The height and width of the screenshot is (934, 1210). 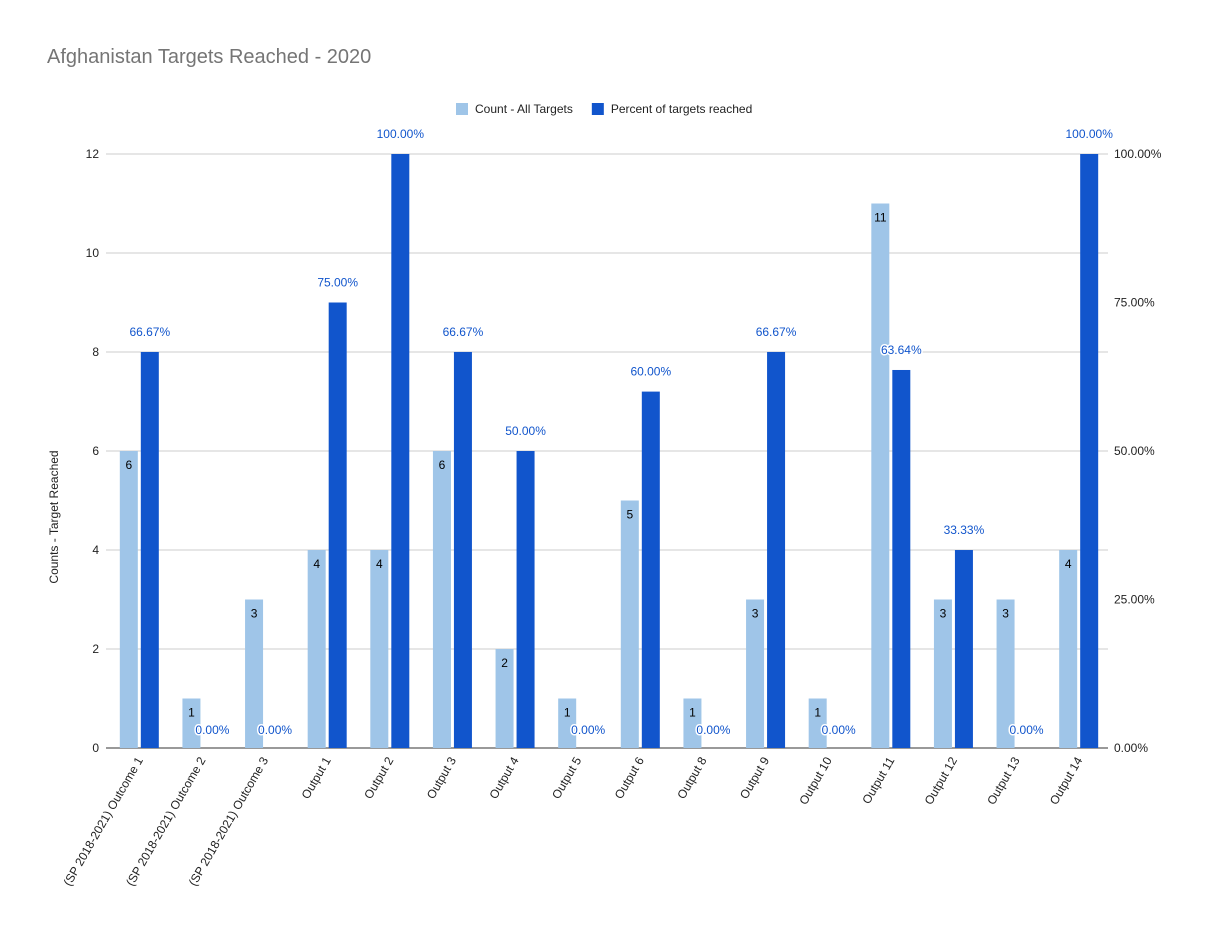 I want to click on x-tick-label: Output 11, so click(x=878, y=780).